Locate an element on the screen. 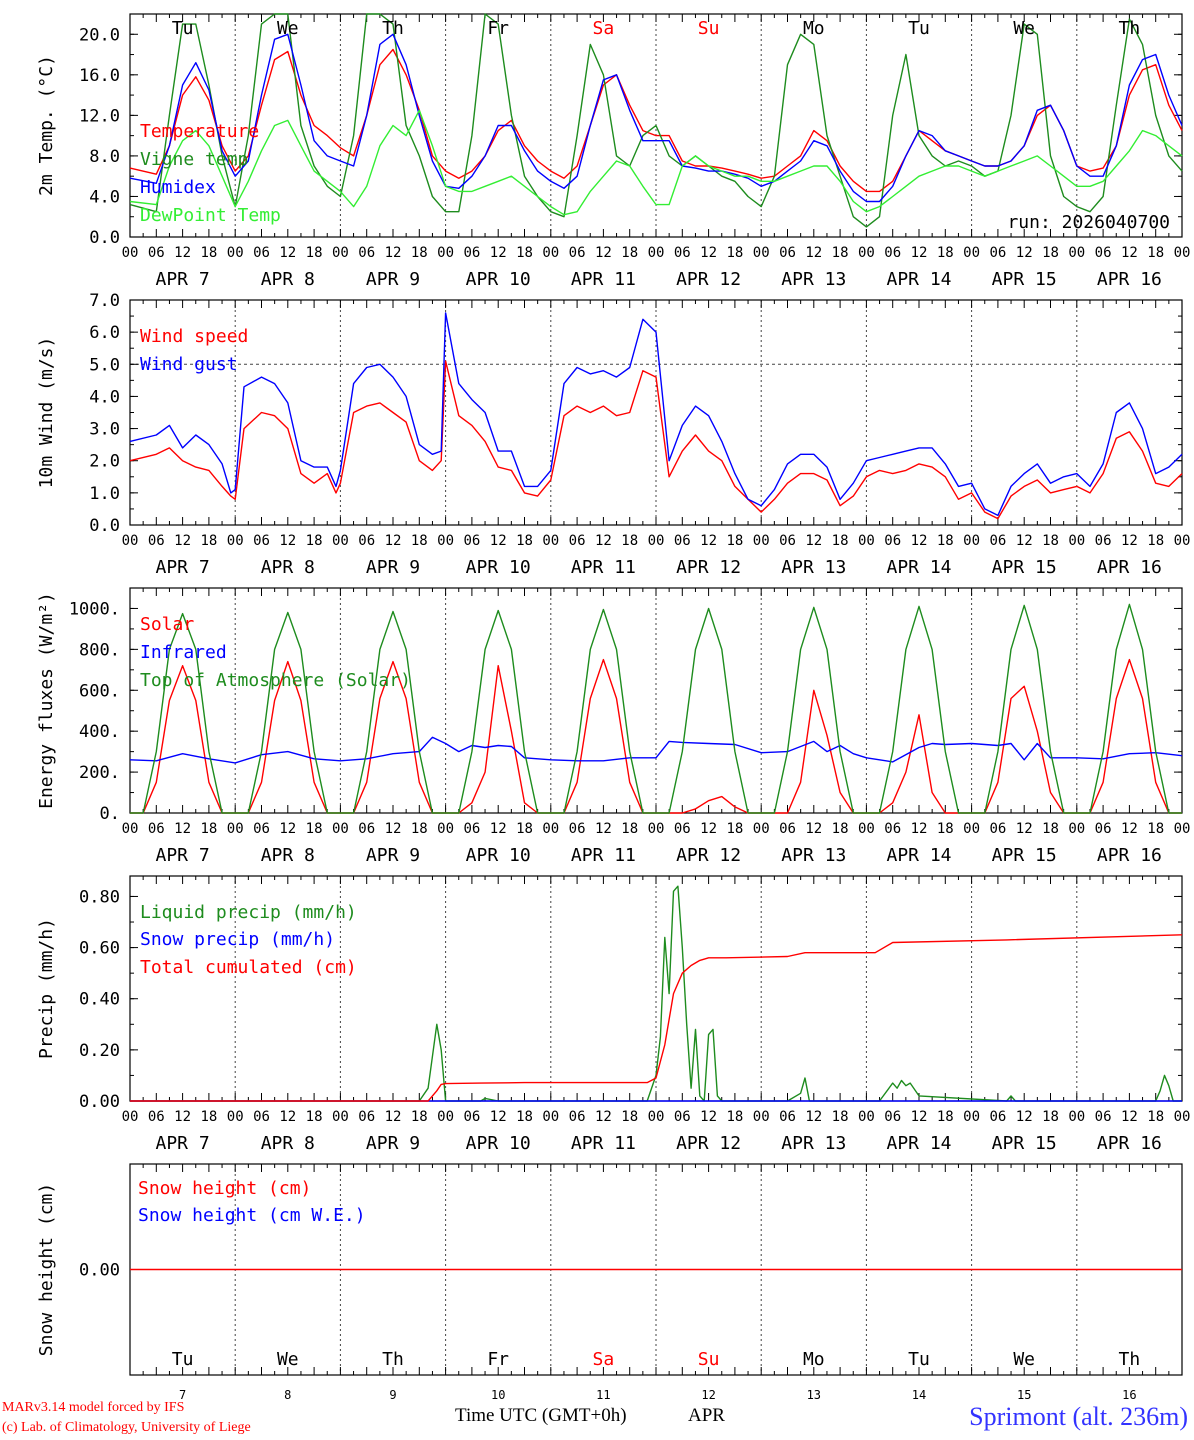 The image size is (1194, 1440). day-name-label: Tu is located at coordinates (183, 1359).